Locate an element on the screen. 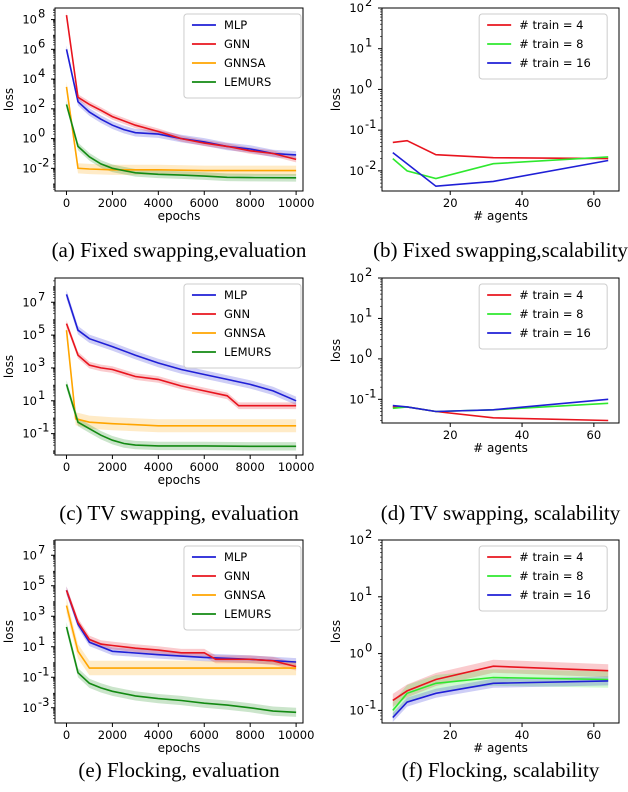  x-axis-label: # agents is located at coordinates (500, 448).